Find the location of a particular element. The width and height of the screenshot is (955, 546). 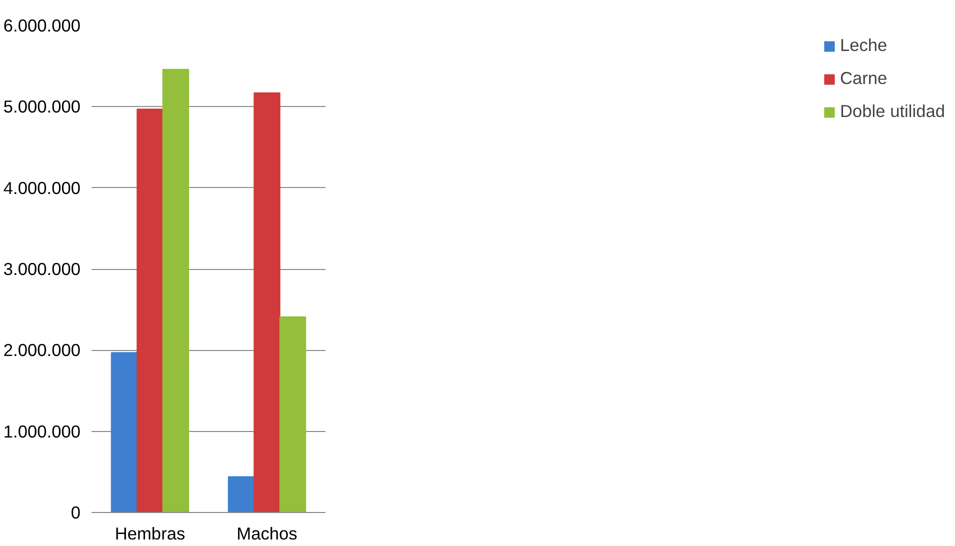

y-tick-label: 6.000.000 is located at coordinates (42, 26).